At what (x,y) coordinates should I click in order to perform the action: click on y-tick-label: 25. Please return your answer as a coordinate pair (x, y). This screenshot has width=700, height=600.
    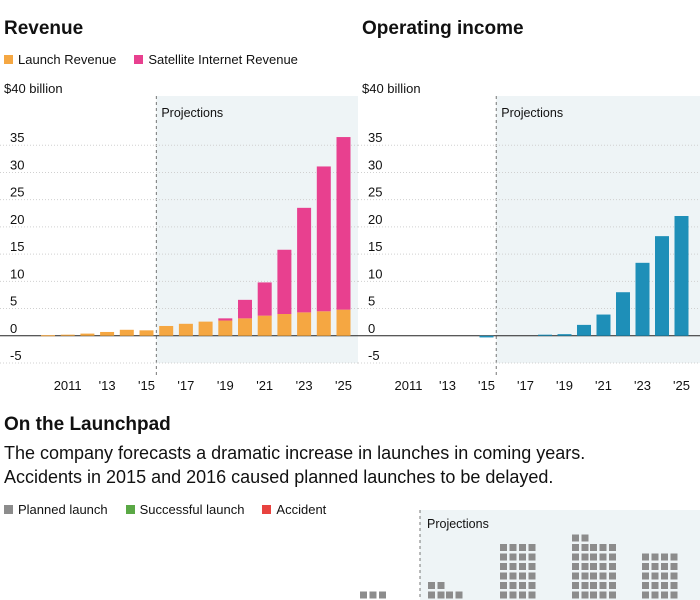
    Looking at the image, I should click on (375, 192).